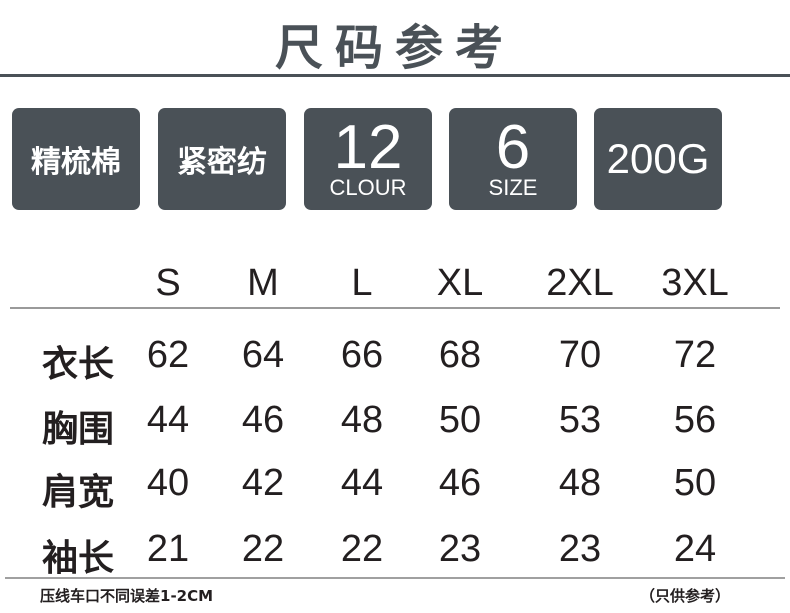 The height and width of the screenshot is (613, 790). Describe the element at coordinates (77, 364) in the screenshot. I see `row-label: 衣长` at that location.